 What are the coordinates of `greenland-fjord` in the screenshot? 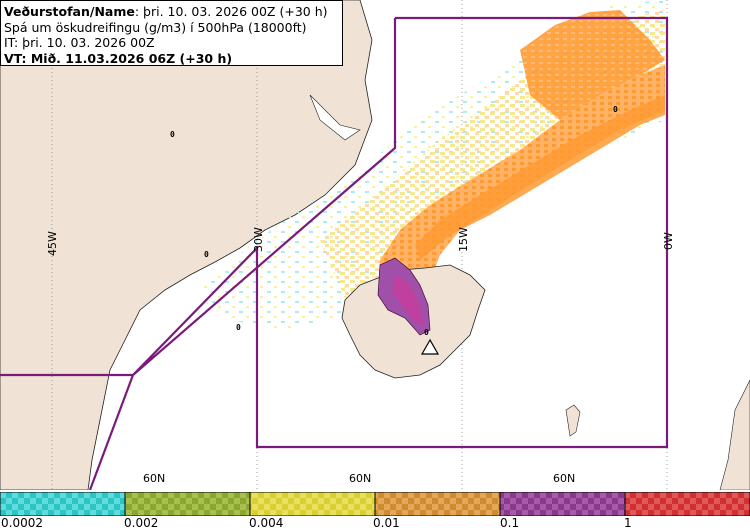 It's located at (335, 117).